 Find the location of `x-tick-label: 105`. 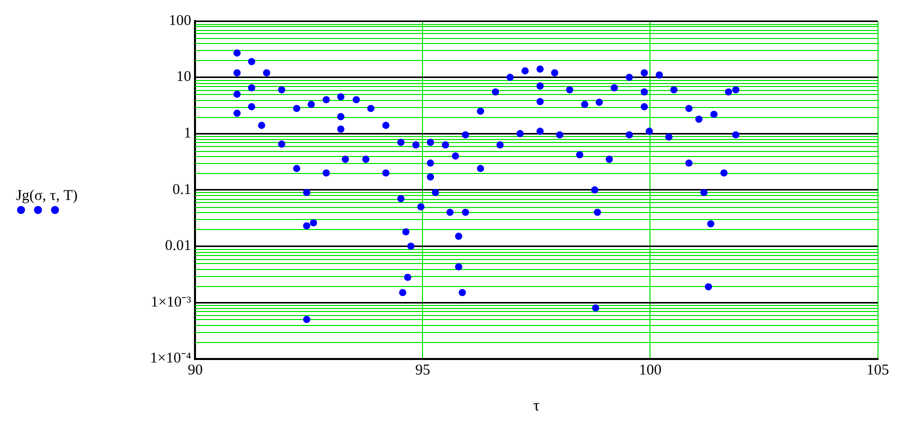

x-tick-label: 105 is located at coordinates (877, 370).